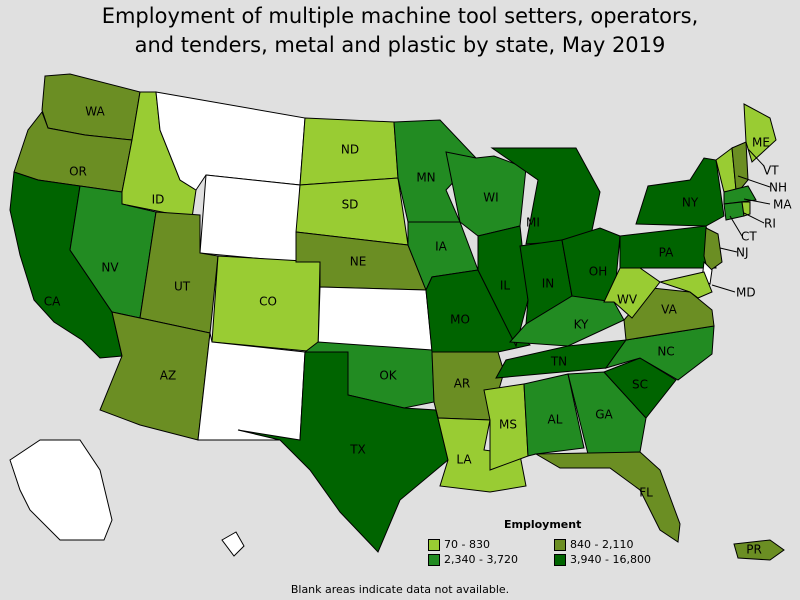 This screenshot has height=600, width=800. I want to click on state-label-pa: PA, so click(666, 253).